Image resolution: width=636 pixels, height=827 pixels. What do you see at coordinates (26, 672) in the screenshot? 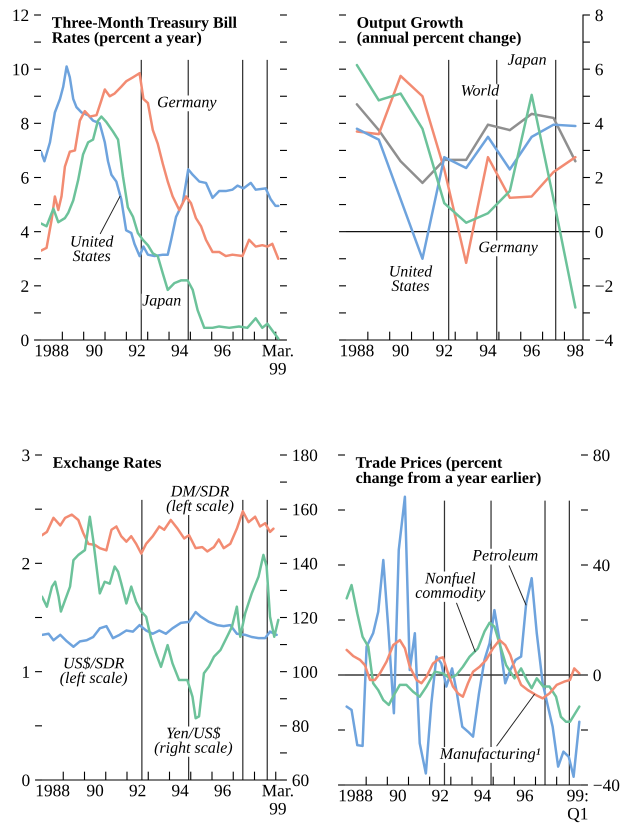
I see `y-tick-label: 1` at bounding box center [26, 672].